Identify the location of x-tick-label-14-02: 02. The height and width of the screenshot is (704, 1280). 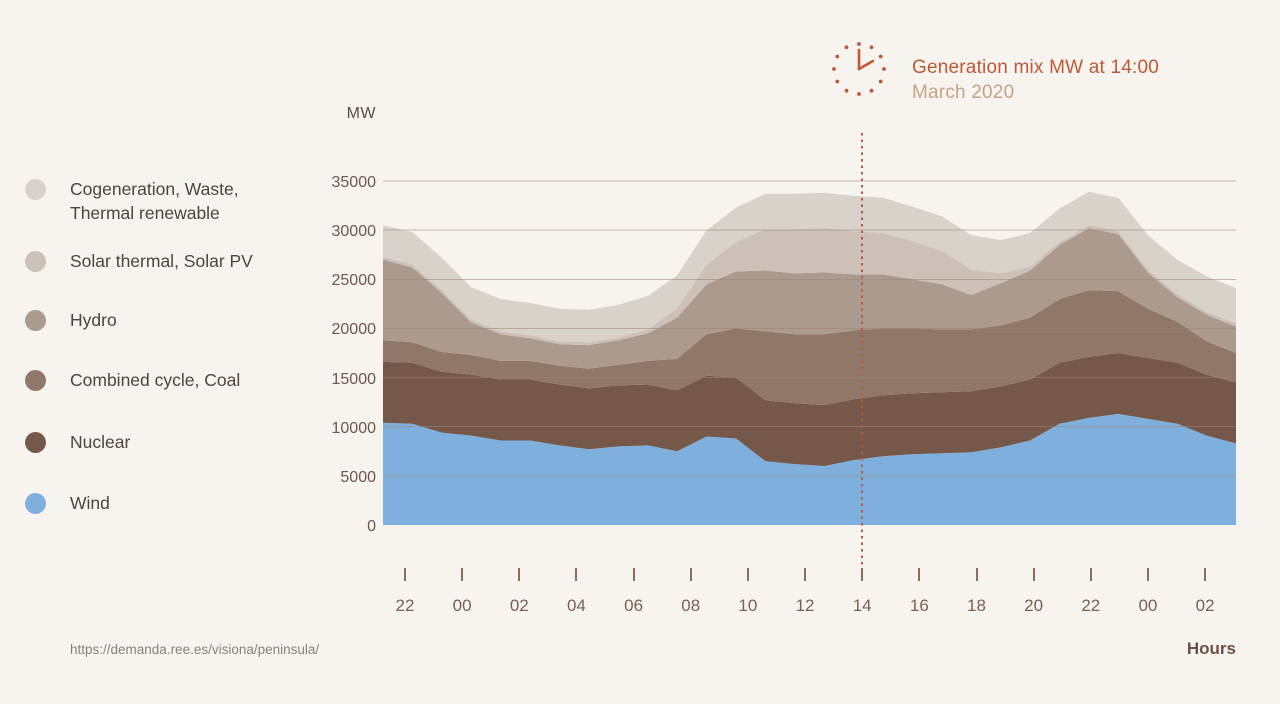
(1205, 605).